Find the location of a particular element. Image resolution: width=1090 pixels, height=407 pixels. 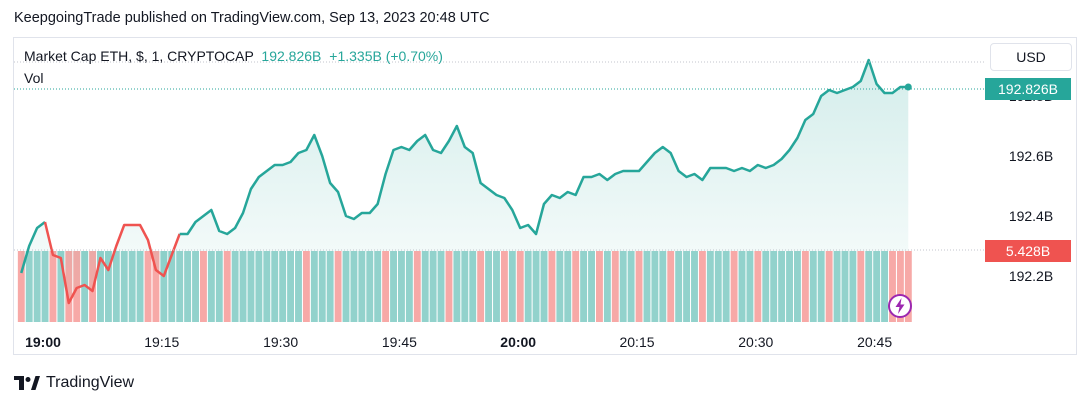

x-tick-label: 20:45 is located at coordinates (875, 342).